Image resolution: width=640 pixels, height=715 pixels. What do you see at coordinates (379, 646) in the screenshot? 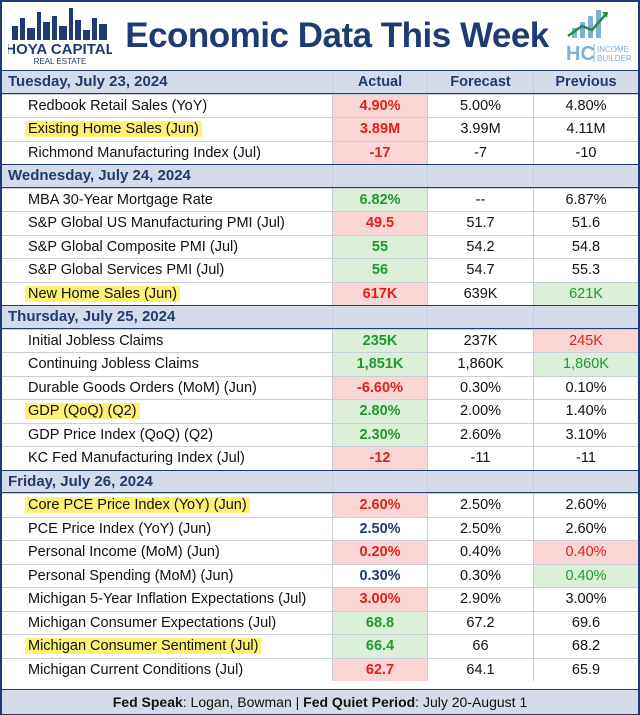
I see `actual-value: 66.4` at bounding box center [379, 646].